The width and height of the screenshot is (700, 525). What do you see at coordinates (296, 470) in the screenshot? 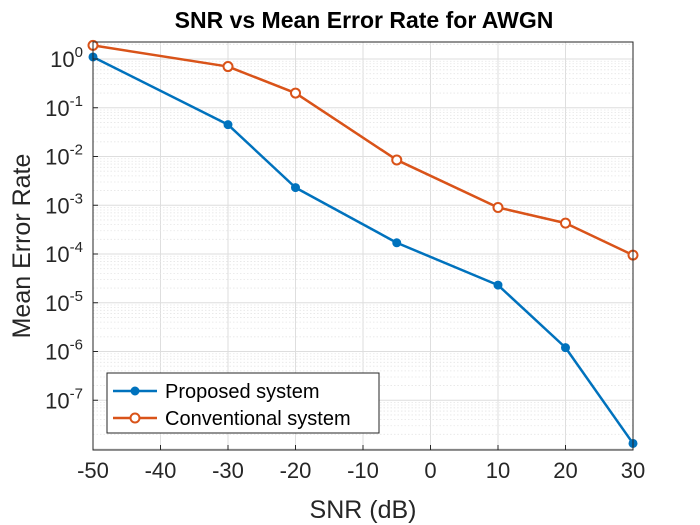
I see `x-tick-label: -20` at bounding box center [296, 470].